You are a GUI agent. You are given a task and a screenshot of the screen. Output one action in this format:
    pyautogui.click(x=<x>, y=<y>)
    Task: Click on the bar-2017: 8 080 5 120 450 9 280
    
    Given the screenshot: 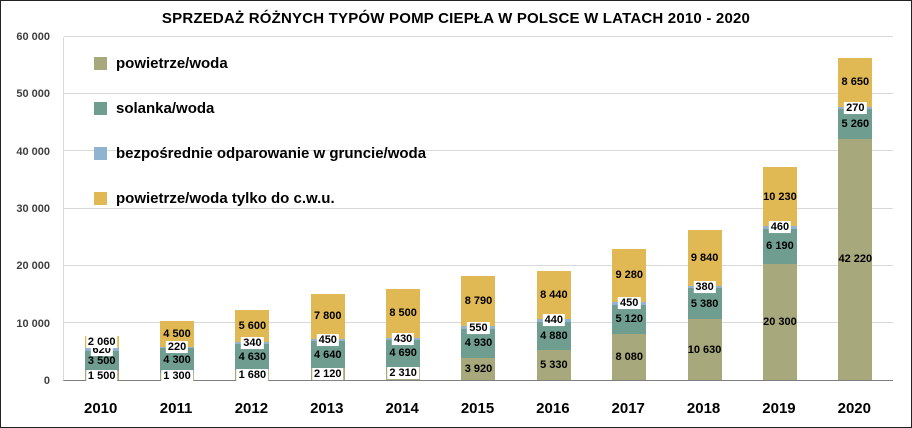 What is the action you would take?
    pyautogui.click(x=629, y=208)
    